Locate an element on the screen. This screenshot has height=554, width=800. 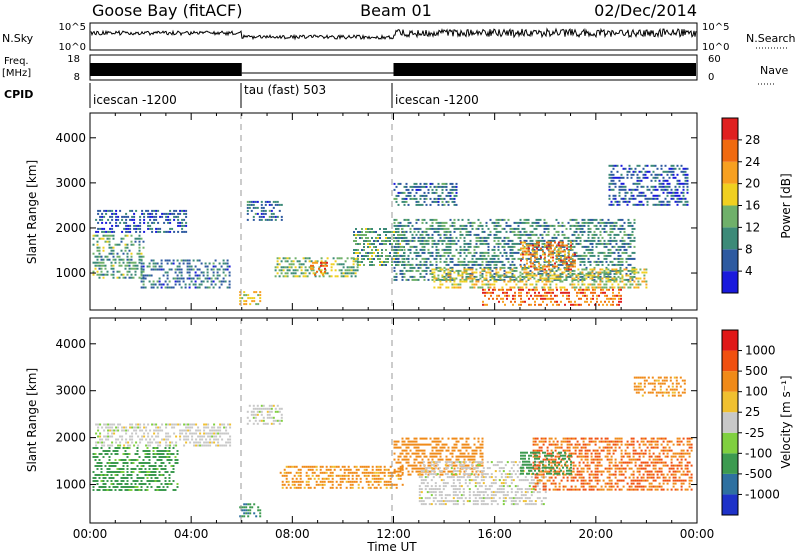
velocity-ytick-label: 3000 is located at coordinates (70, 391).